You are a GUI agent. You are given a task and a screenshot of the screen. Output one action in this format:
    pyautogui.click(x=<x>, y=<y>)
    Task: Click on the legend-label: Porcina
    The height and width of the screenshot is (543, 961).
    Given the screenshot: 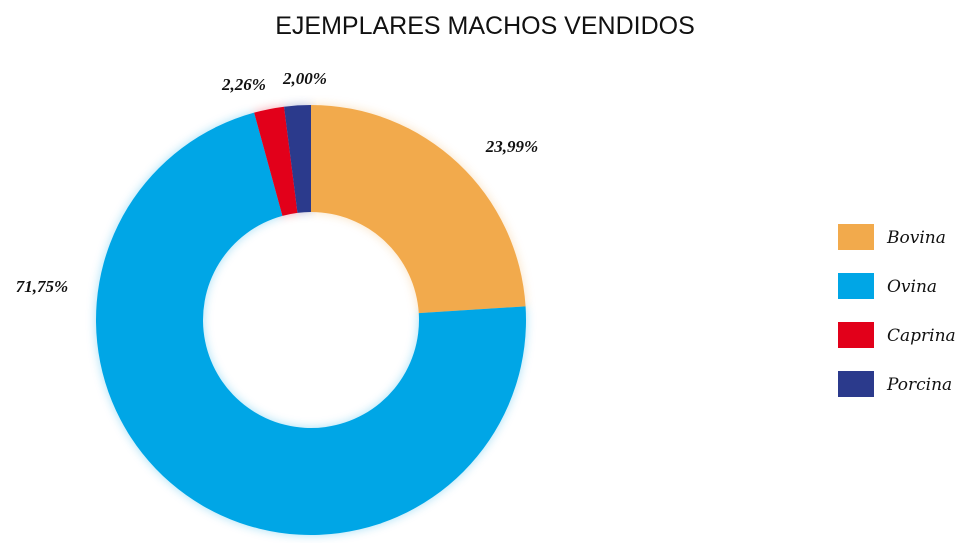 What is the action you would take?
    pyautogui.click(x=919, y=385)
    